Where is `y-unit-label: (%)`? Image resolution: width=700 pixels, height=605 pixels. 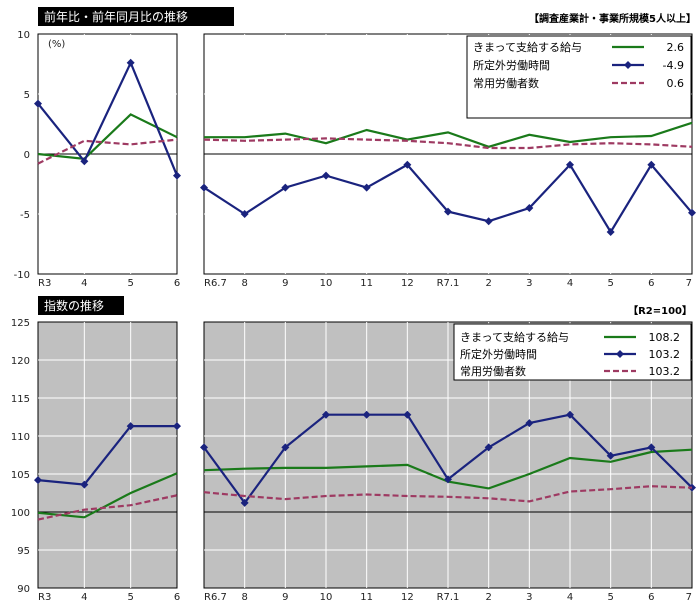 y-unit-label: (%) is located at coordinates (56, 44).